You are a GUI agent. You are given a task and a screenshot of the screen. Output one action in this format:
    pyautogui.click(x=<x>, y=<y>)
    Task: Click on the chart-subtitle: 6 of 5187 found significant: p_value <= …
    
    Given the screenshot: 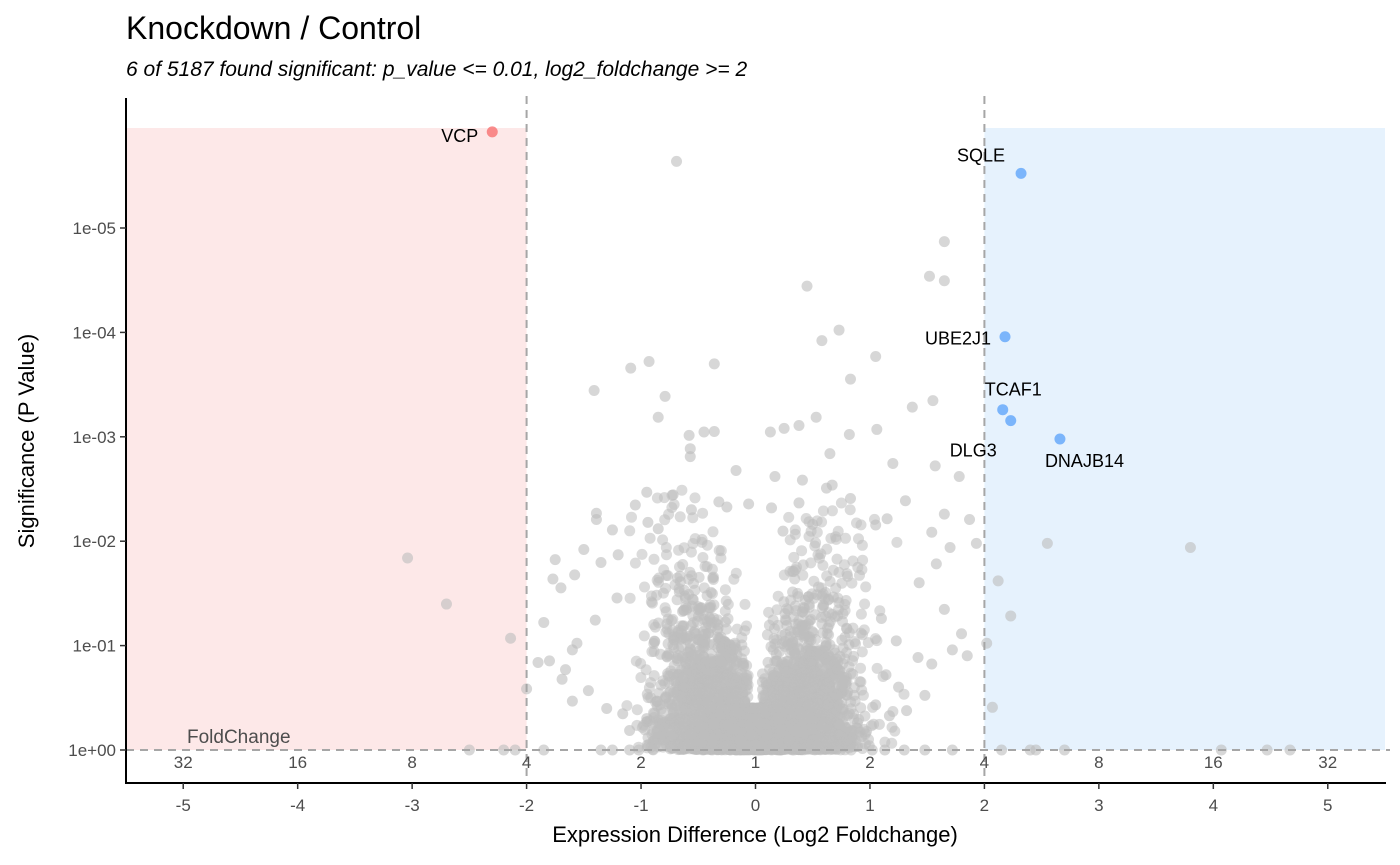 What is the action you would take?
    pyautogui.click(x=437, y=69)
    